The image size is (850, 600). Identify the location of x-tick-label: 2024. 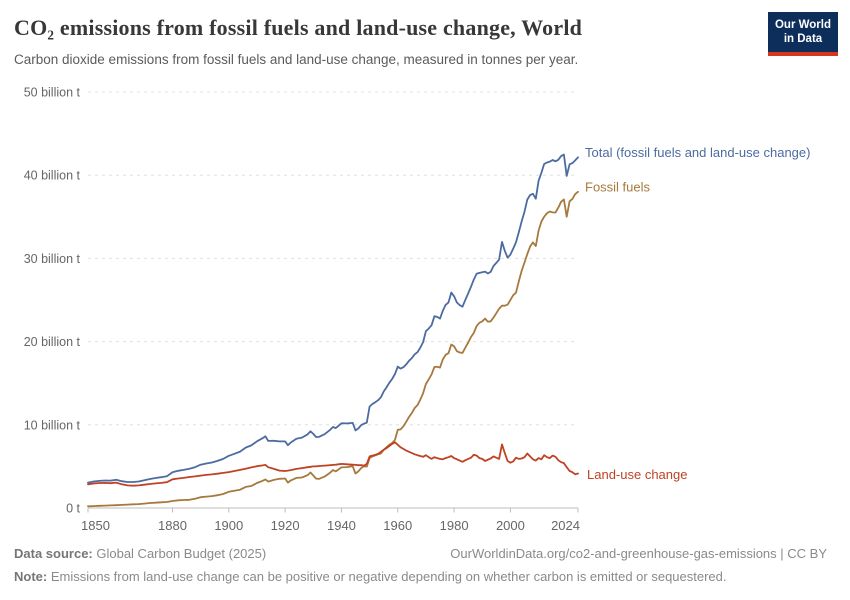
(565, 525).